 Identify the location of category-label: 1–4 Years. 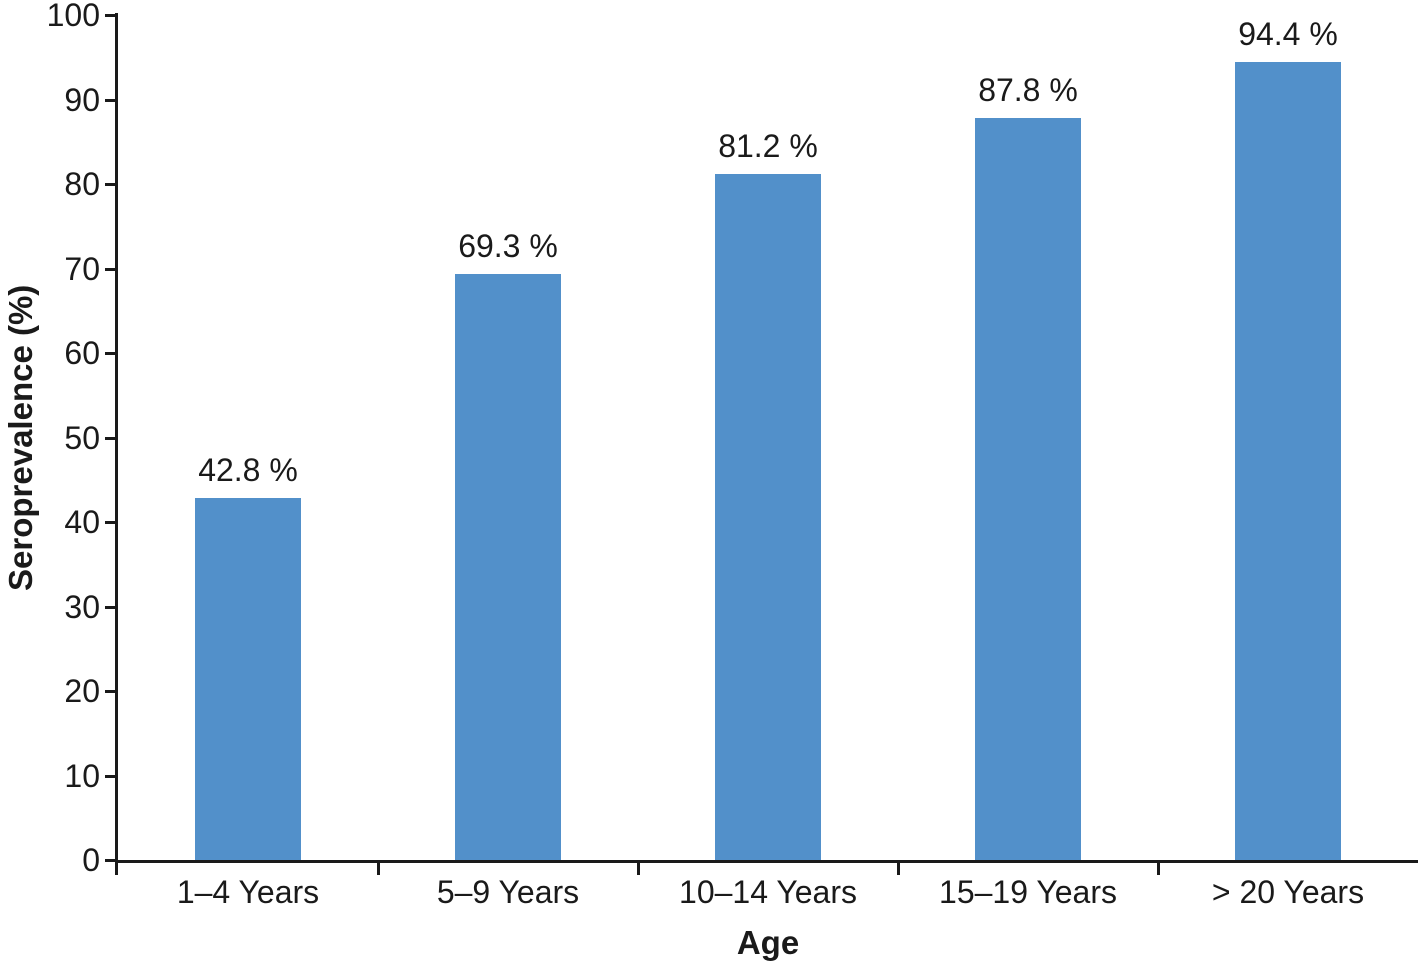
(248, 892).